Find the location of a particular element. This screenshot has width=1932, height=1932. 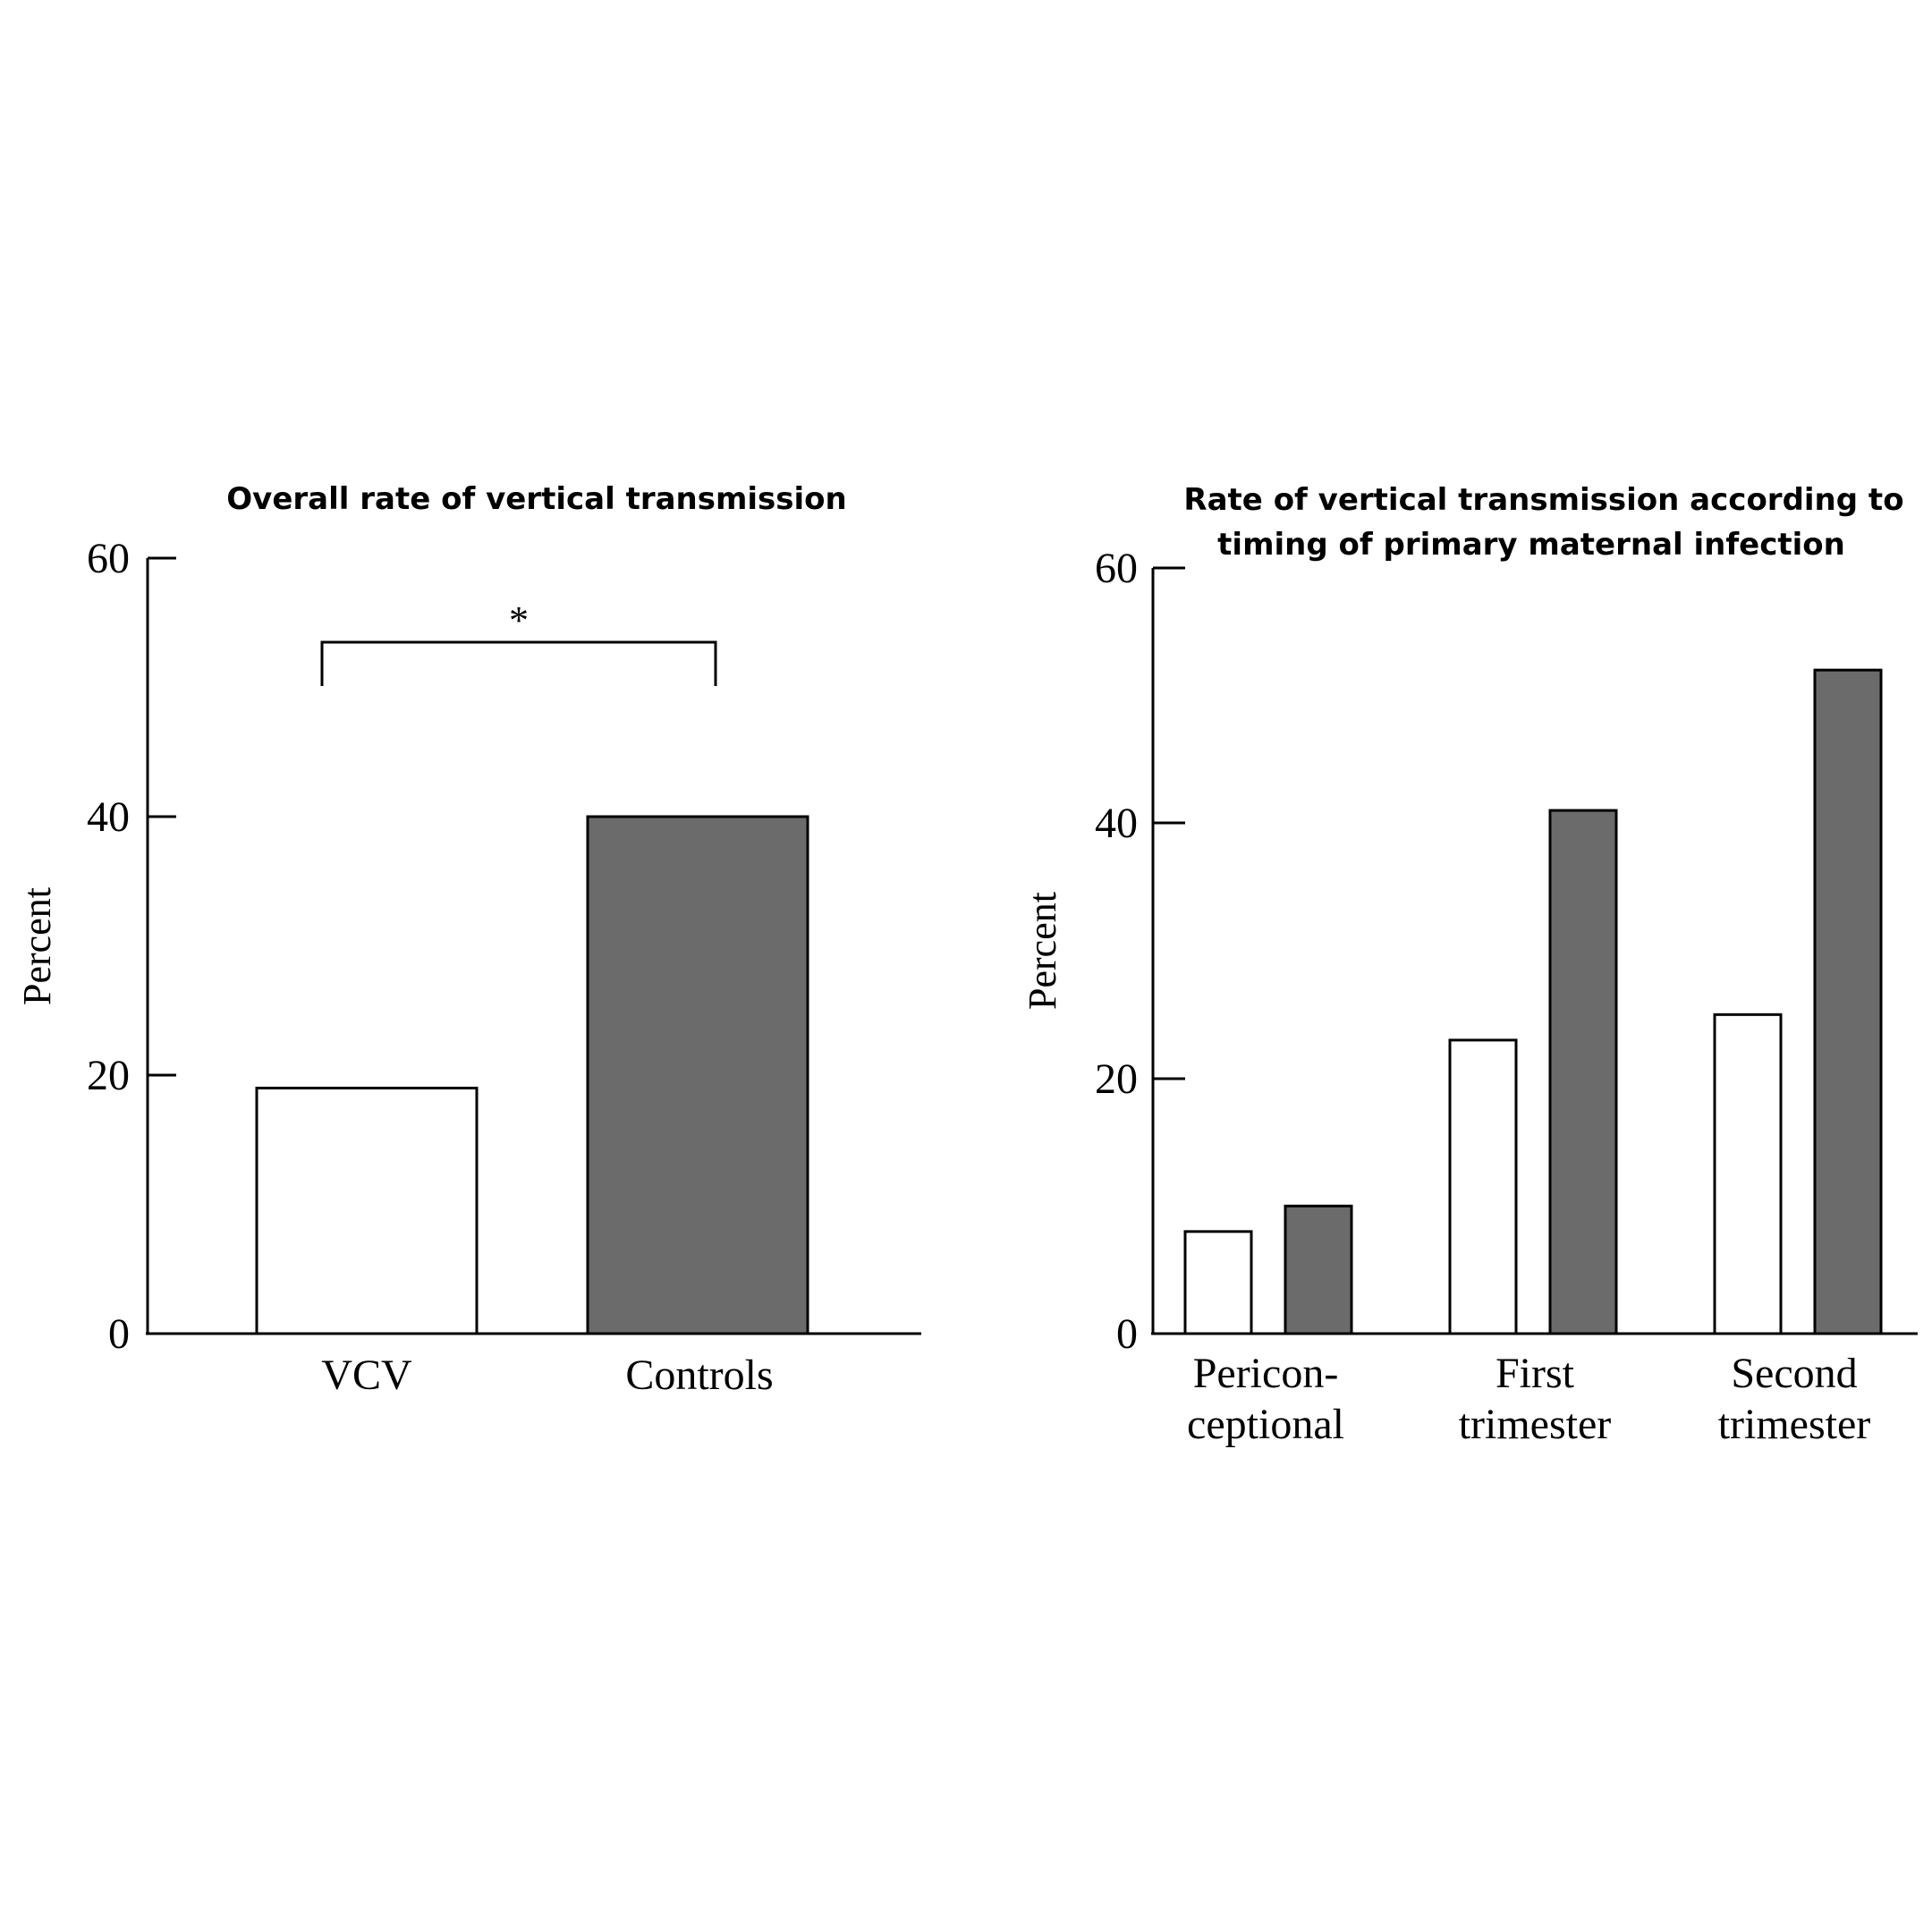

chart-title: Overall rate of vertical transmission is located at coordinates (536, 499).